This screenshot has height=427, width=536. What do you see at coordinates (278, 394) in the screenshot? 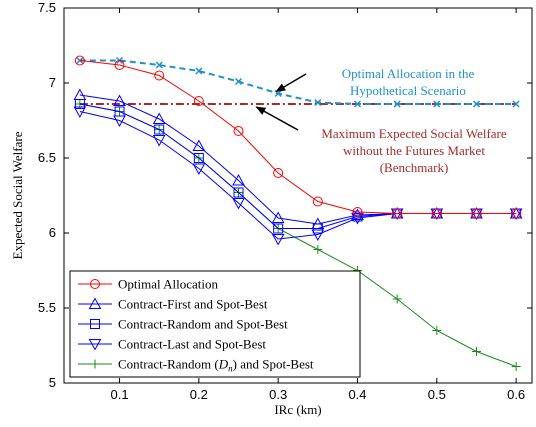
I see `x-tick-label: 0.3` at bounding box center [278, 394].